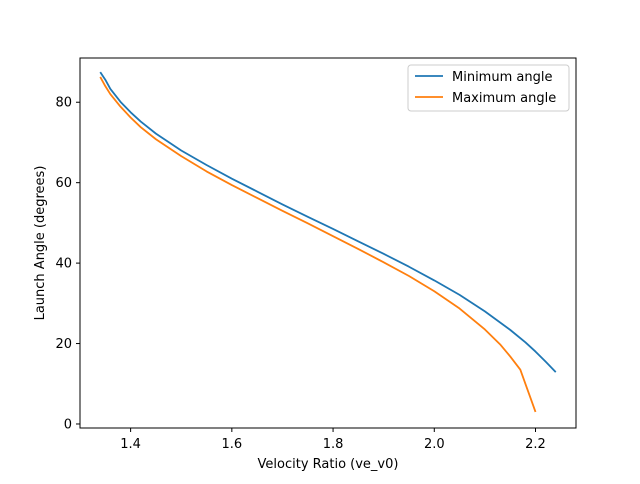 This screenshot has width=640, height=484. Describe the element at coordinates (434, 444) in the screenshot. I see `x-tick-label: 2.0` at that location.